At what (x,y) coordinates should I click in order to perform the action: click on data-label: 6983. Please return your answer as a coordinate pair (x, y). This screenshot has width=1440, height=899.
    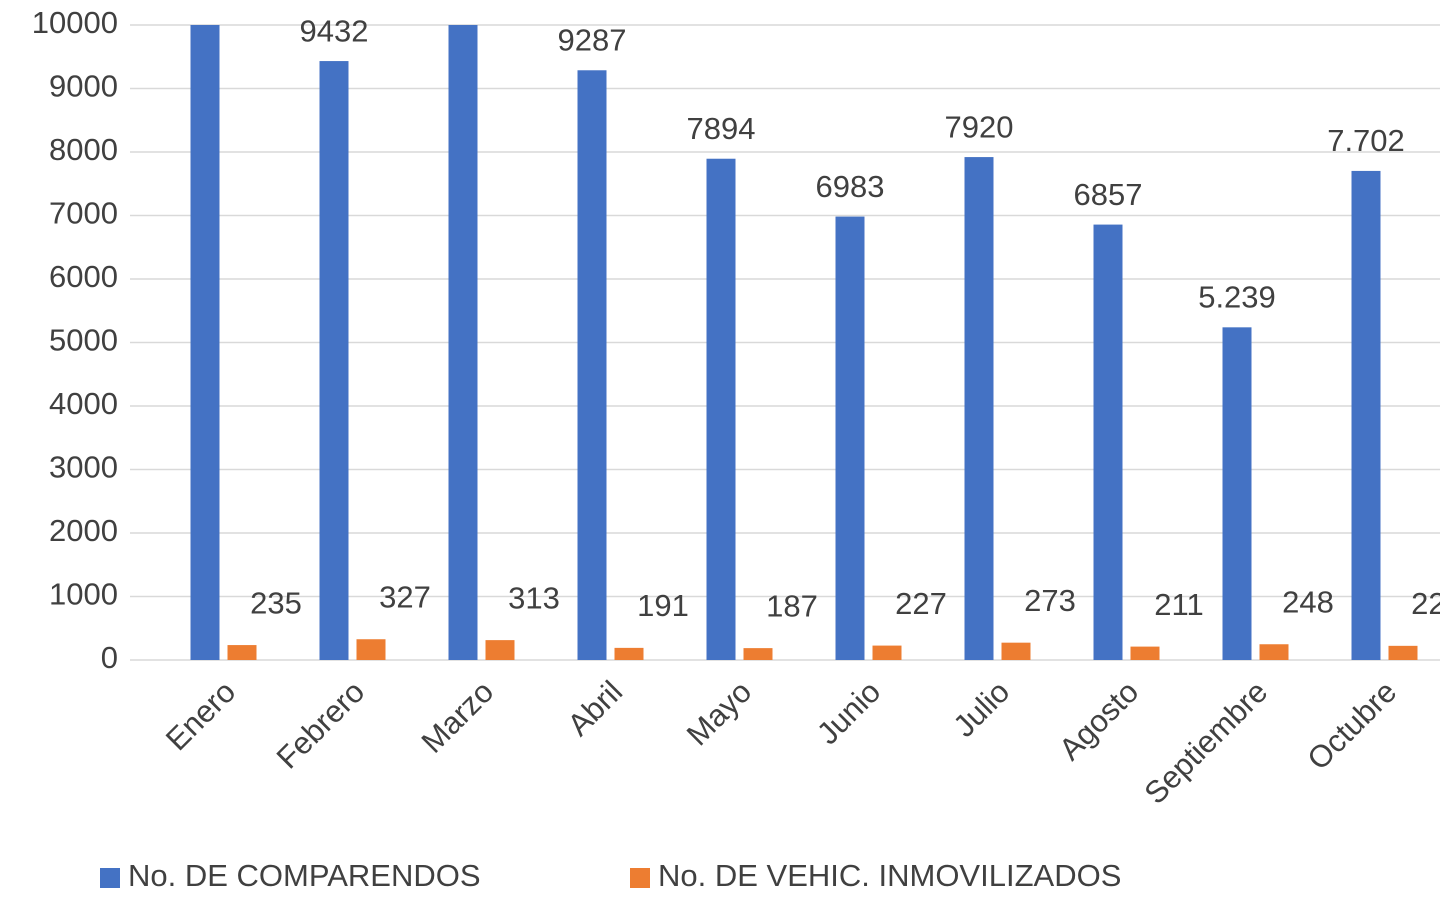
    Looking at the image, I should click on (850, 186).